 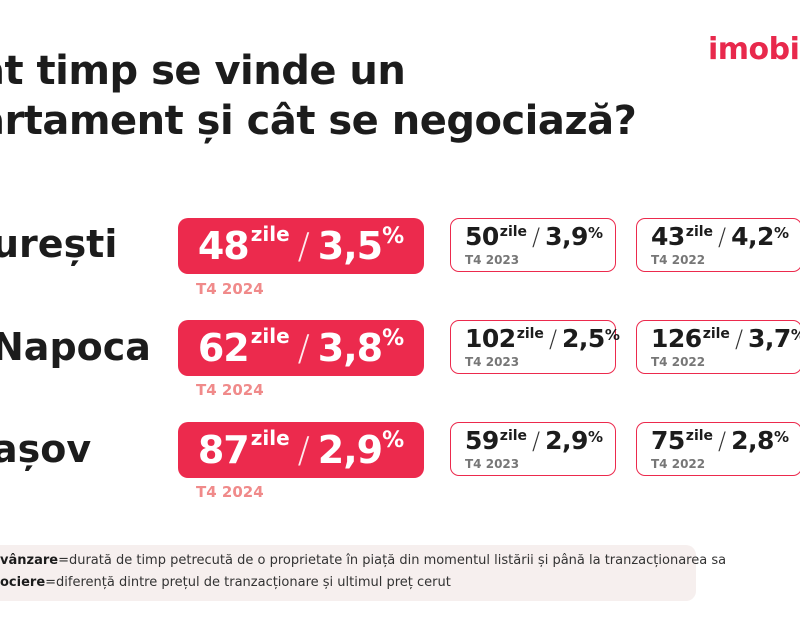 I want to click on prev-stats-box: 102zile/2,5% T4 2023, so click(x=535, y=347).